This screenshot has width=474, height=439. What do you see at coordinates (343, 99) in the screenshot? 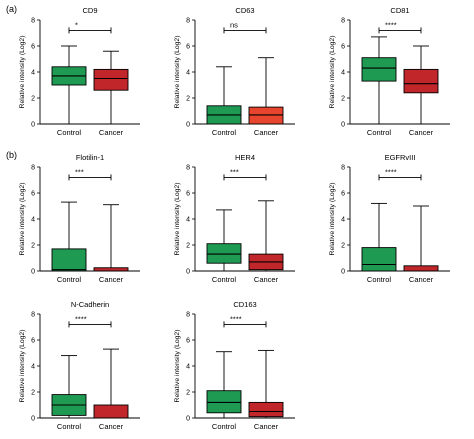
I see `chart-2-ytick-label-1: 2` at bounding box center [343, 99].